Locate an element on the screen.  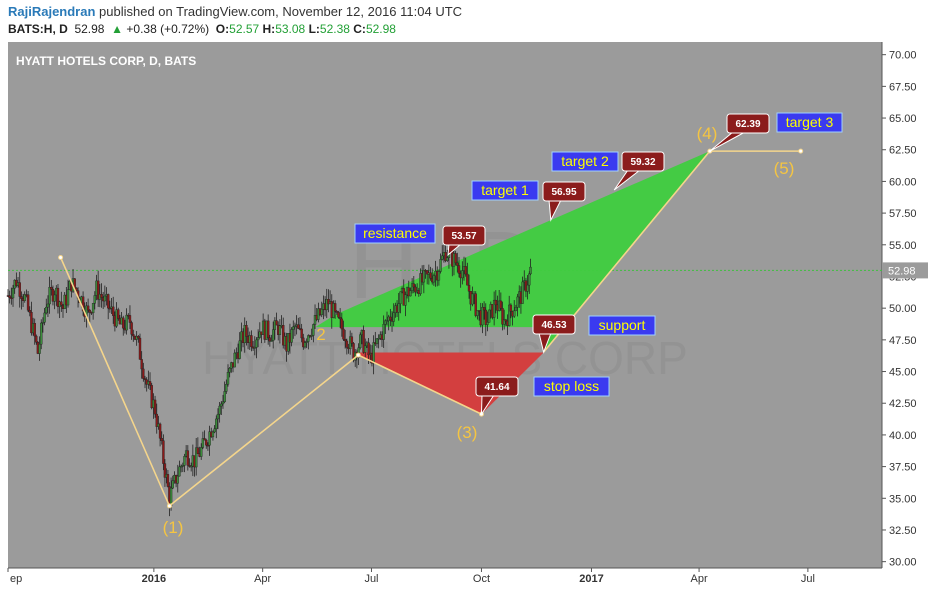
y-tick-label: 30.00 is located at coordinates (903, 563).